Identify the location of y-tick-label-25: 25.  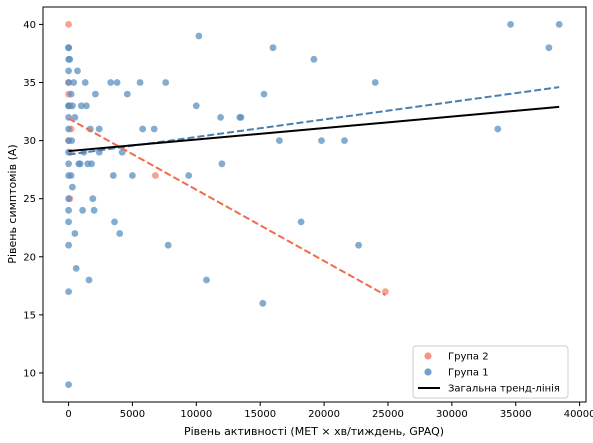
(29, 199).